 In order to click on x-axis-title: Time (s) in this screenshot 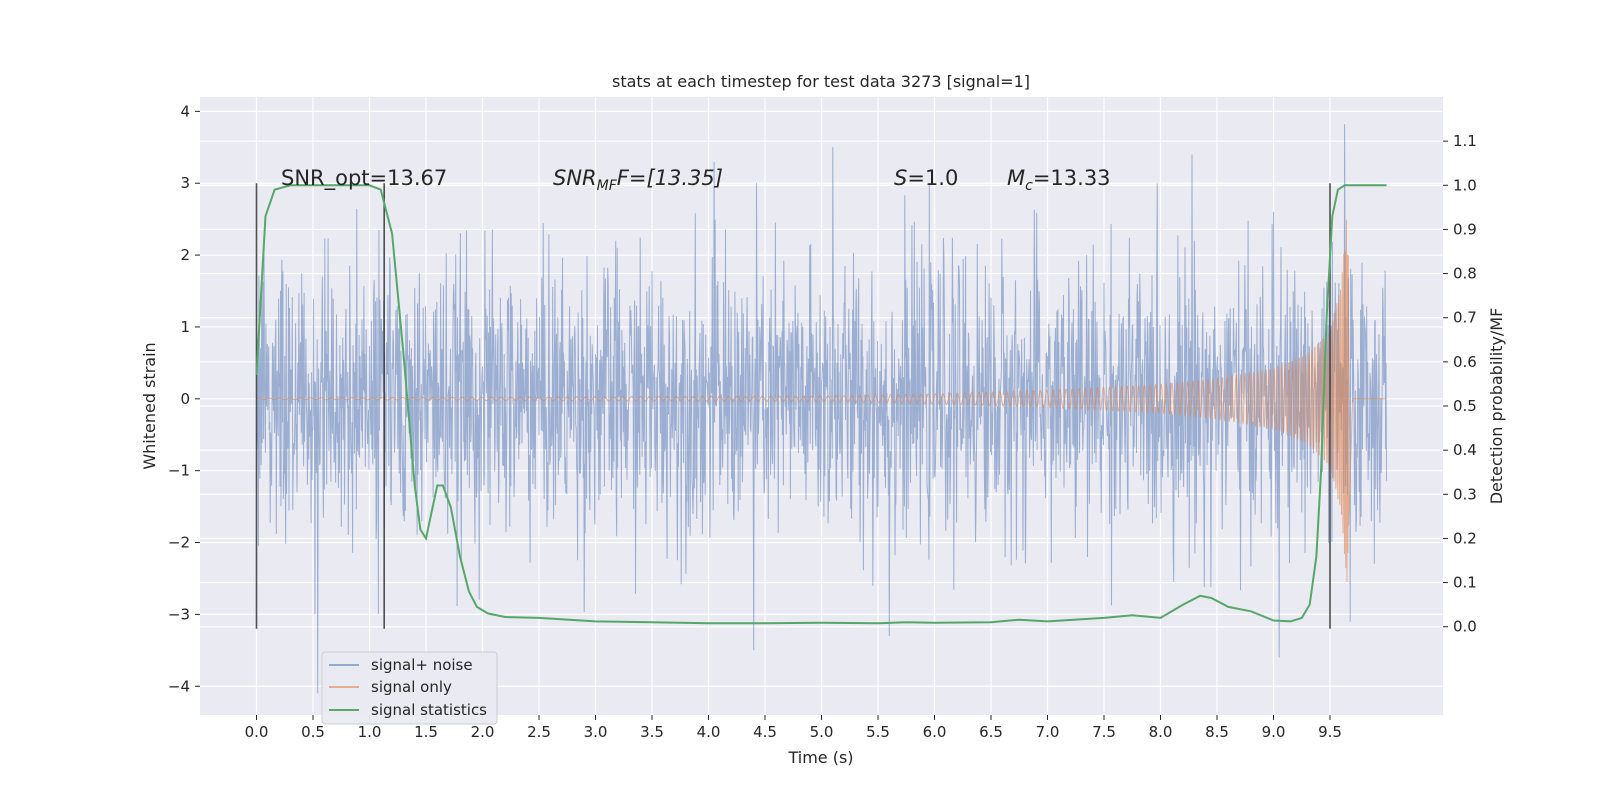, I will do `click(820, 757)`.